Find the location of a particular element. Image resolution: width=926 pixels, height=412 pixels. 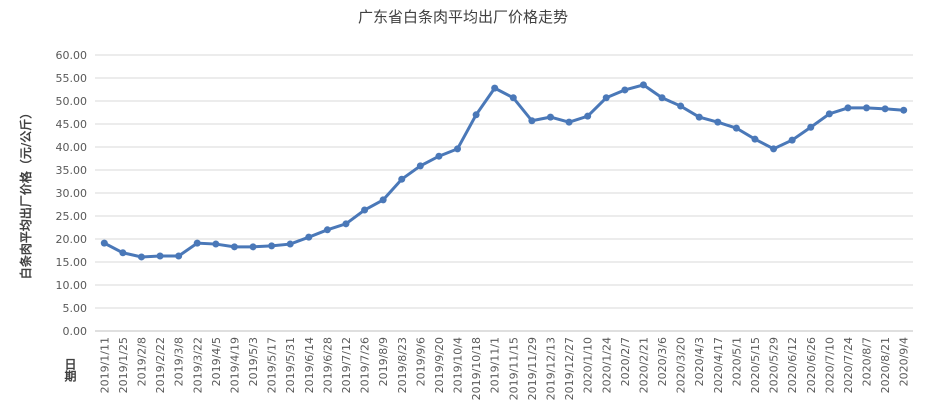

x-tick-label: 2020/3/6 is located at coordinates (662, 361).